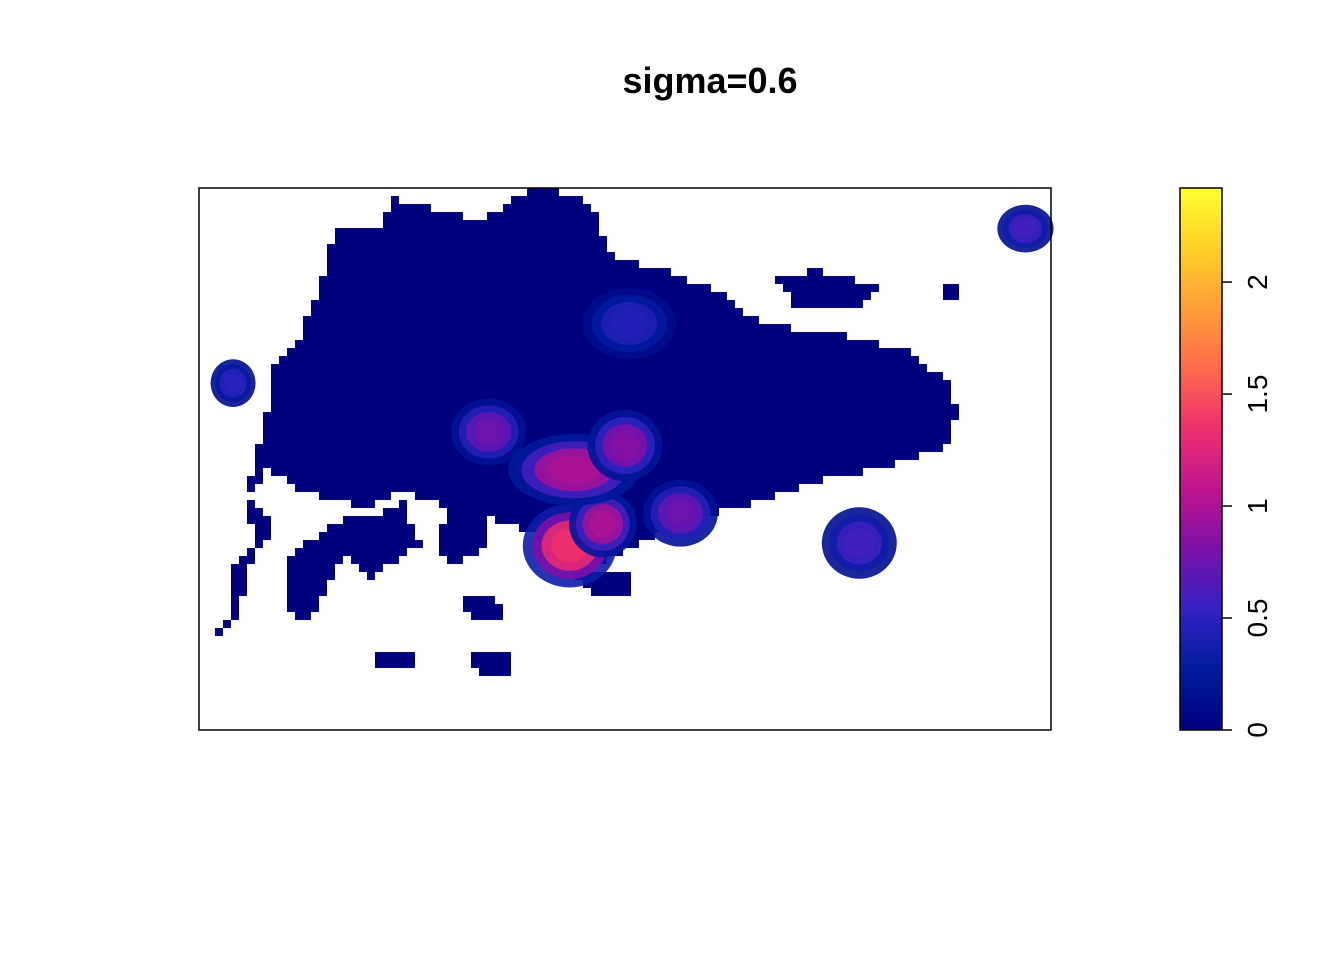  Describe the element at coordinates (1257, 282) in the screenshot. I see `legend-tick-label: 2` at that location.